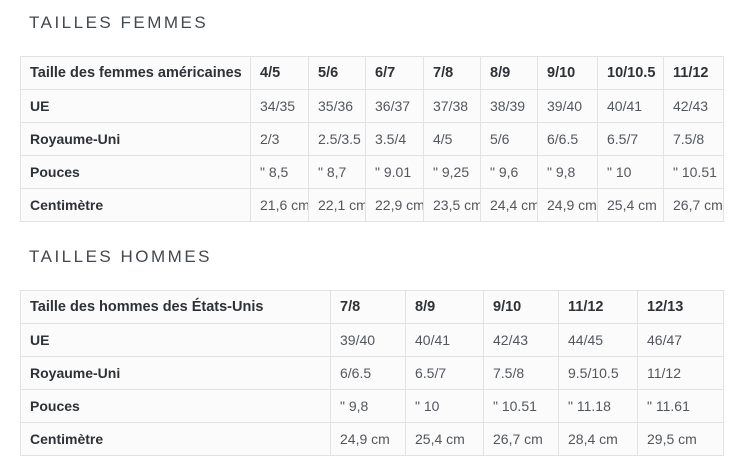 Image resolution: width=749 pixels, height=463 pixels. Describe the element at coordinates (630, 73) in the screenshot. I see `header-size-cell: 10/10.5` at that location.